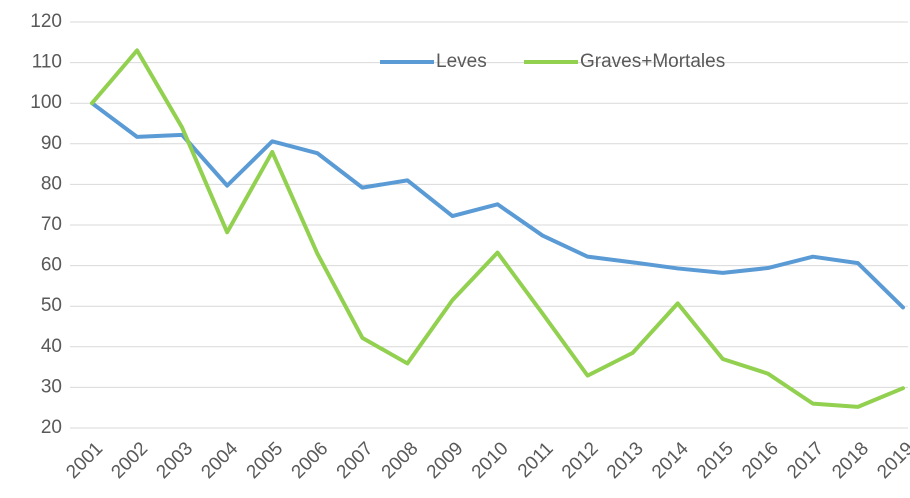 The height and width of the screenshot is (498, 910). I want to click on x-tick-label: 2016, so click(760, 460).